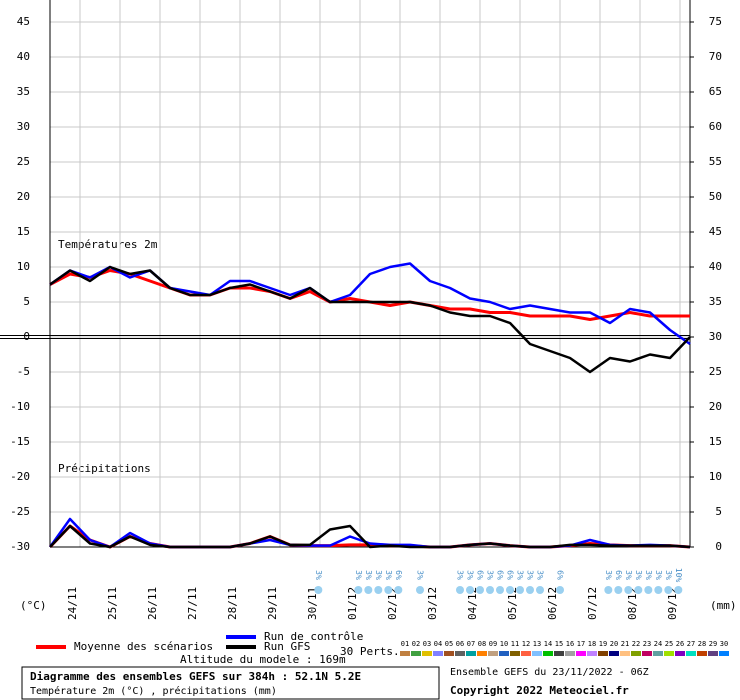 This screenshot has height=700, width=740. Describe the element at coordinates (549, 672) in the screenshot. I see `run-label: Ensemble GEFS du 23/11/2022 - 06Z` at that location.